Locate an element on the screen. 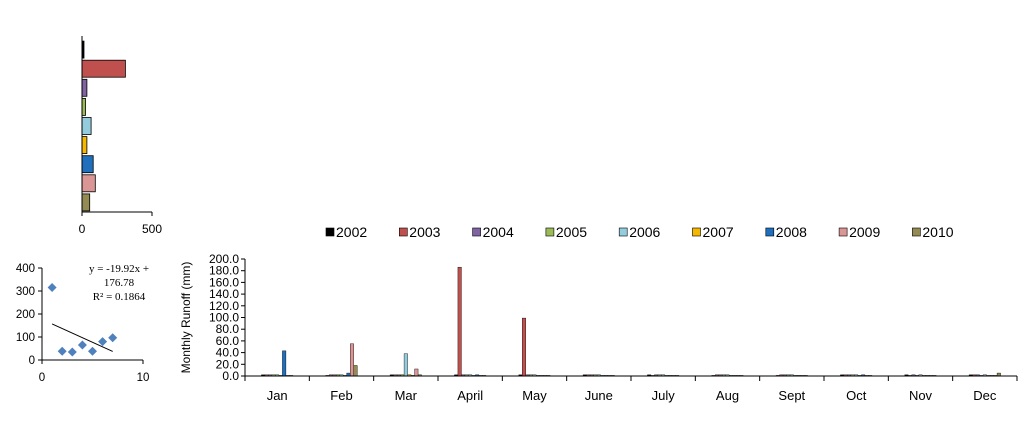  legend-swatch-2002 is located at coordinates (330, 232).